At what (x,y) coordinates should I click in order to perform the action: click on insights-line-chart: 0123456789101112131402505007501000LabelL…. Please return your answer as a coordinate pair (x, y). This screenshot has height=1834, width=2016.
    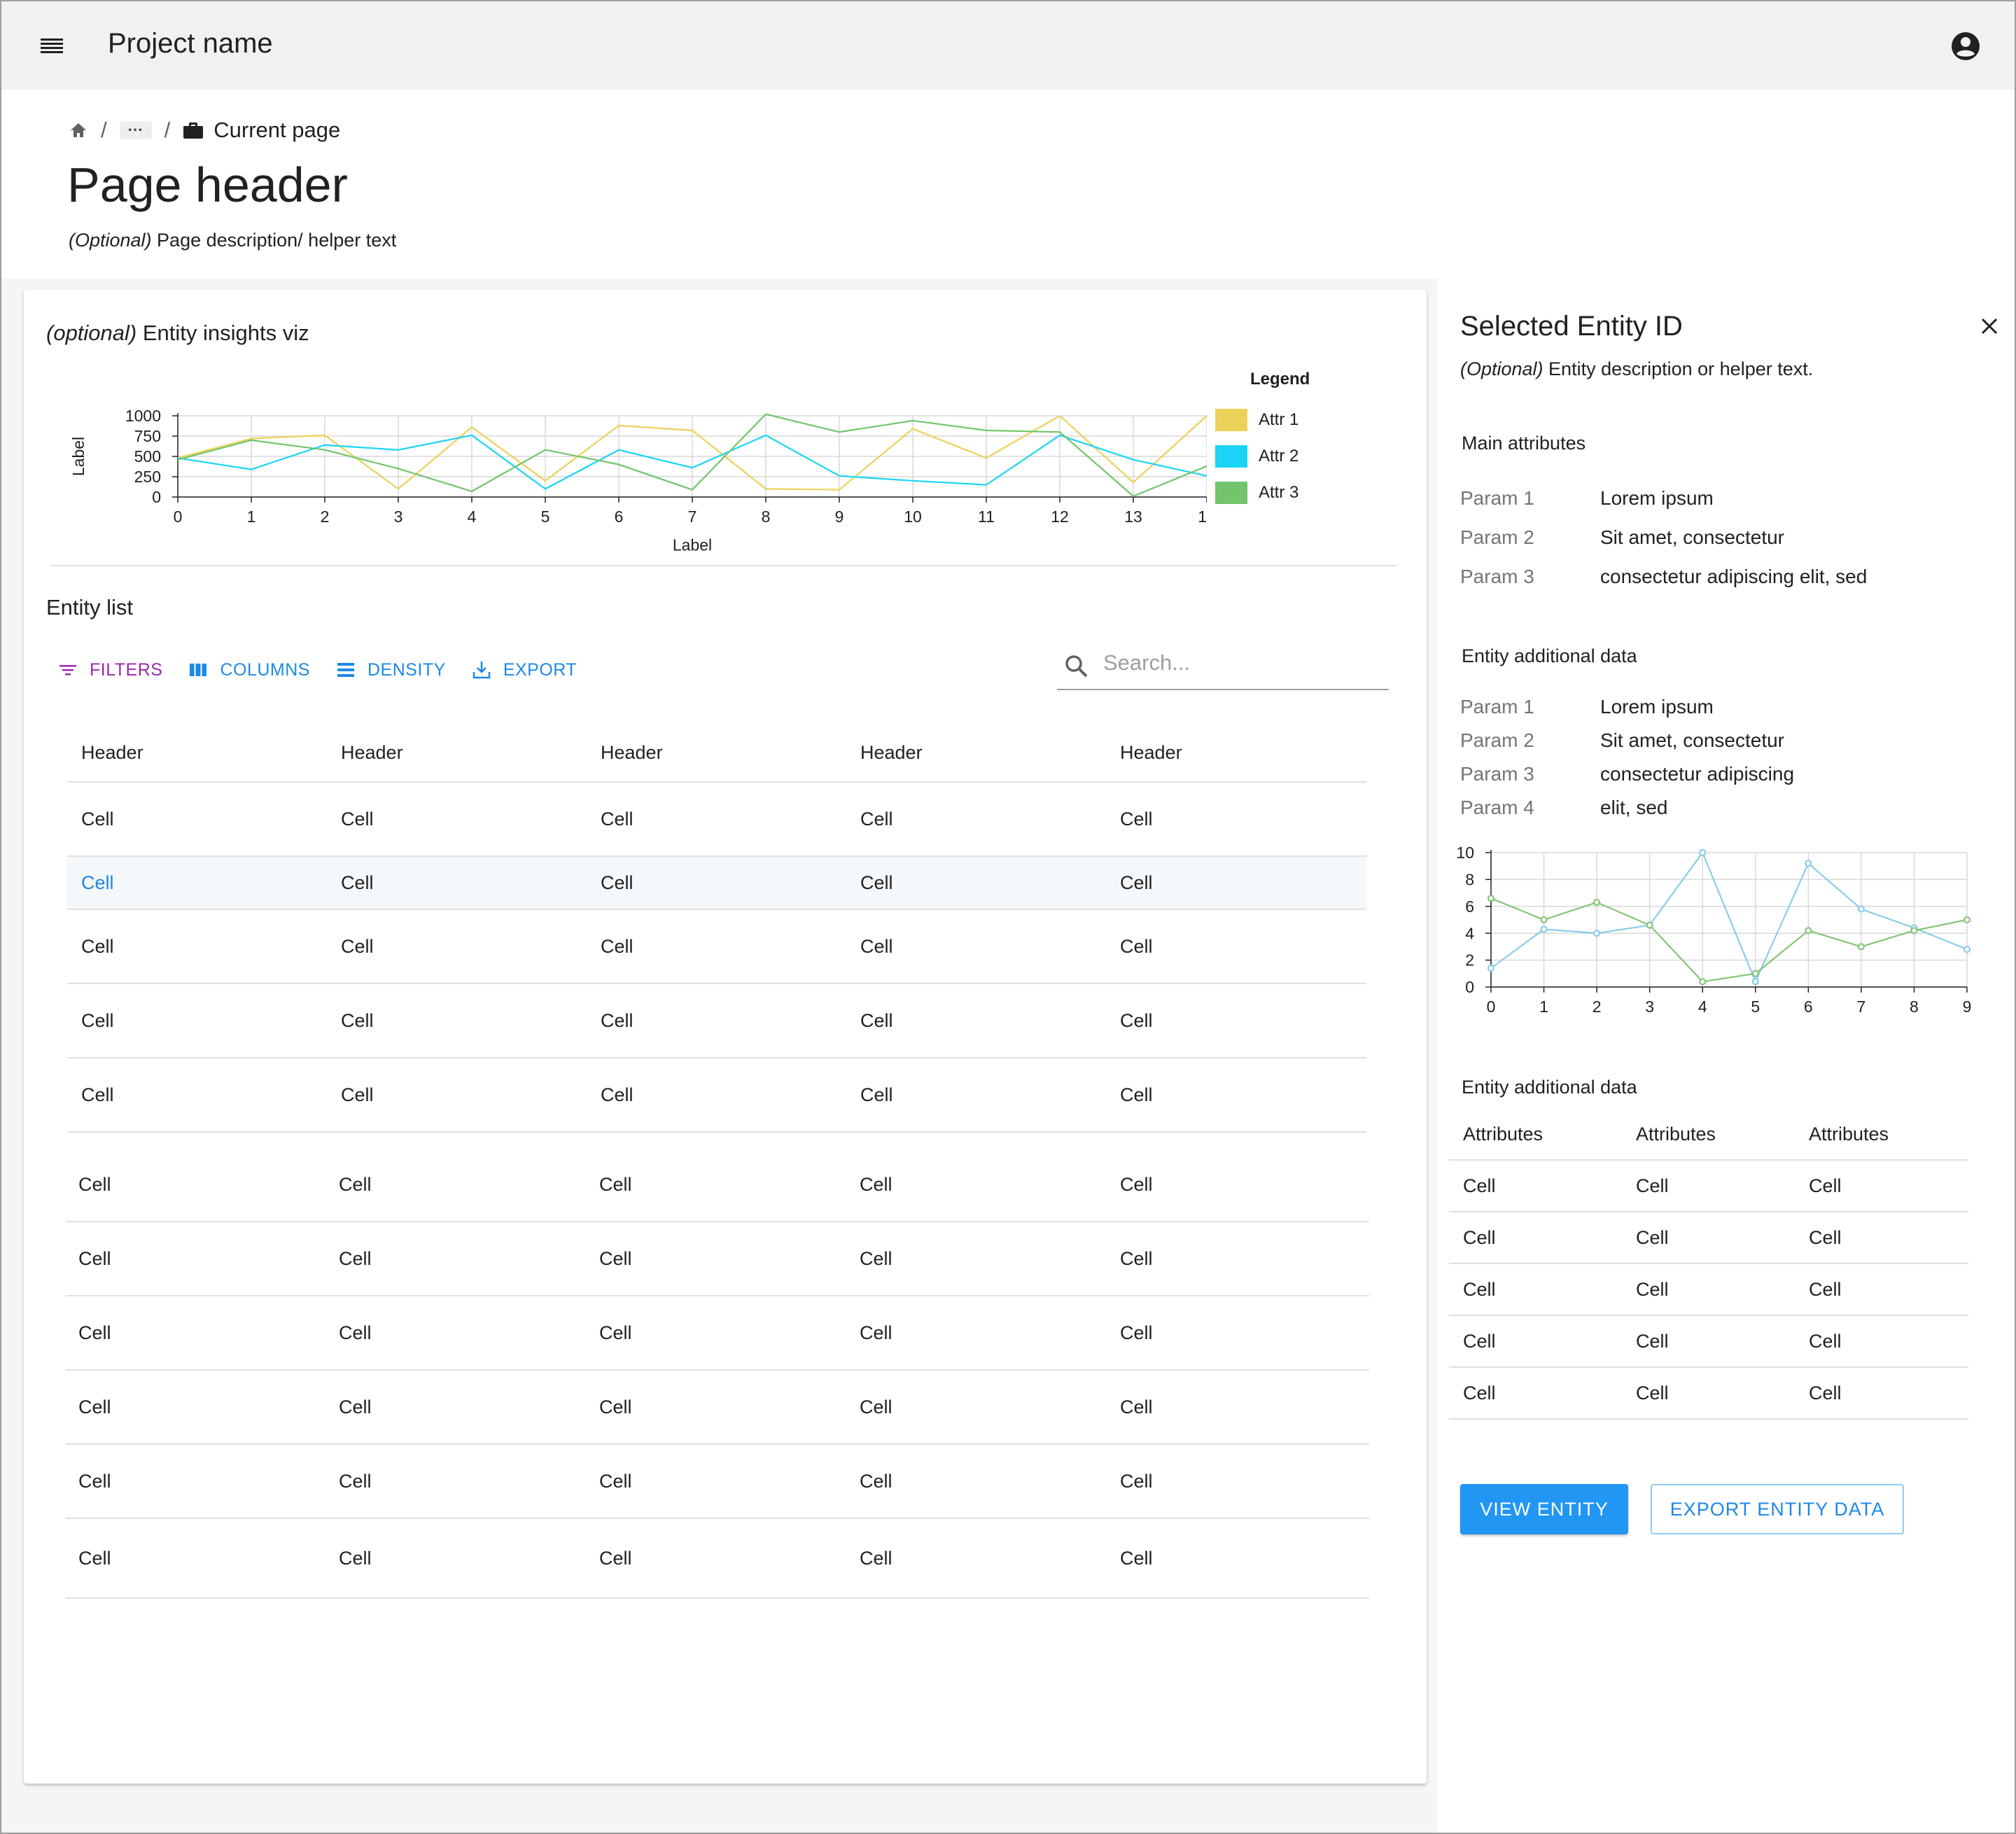
    Looking at the image, I should click on (638, 480).